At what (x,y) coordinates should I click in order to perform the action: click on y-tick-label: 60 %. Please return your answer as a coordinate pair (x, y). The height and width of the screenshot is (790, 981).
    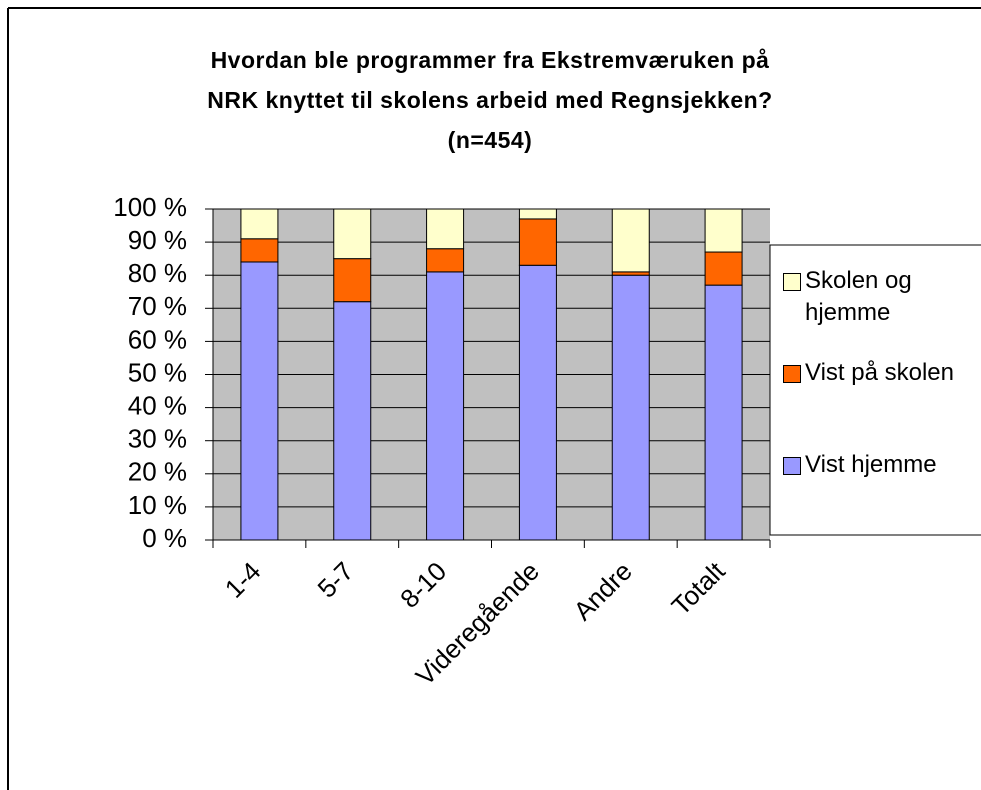
    Looking at the image, I should click on (157, 339).